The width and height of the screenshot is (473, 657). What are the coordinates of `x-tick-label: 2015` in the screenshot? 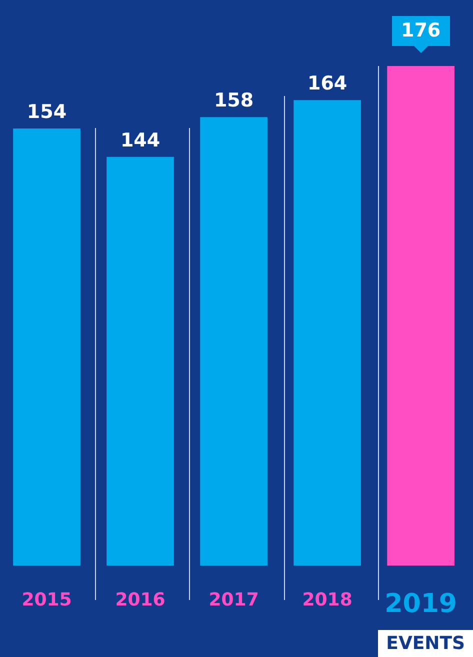 It's located at (47, 599).